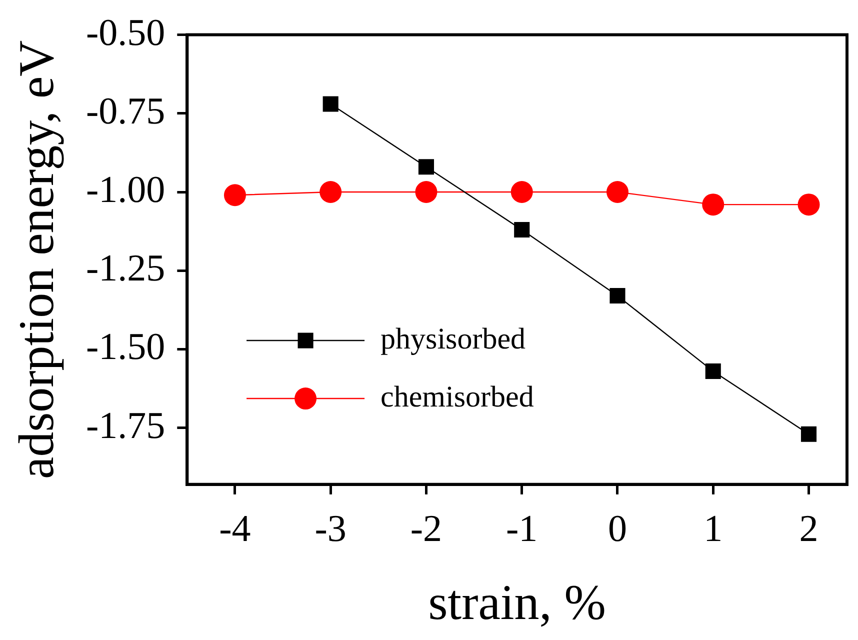  I want to click on x-tick-label: 0, so click(617, 529).